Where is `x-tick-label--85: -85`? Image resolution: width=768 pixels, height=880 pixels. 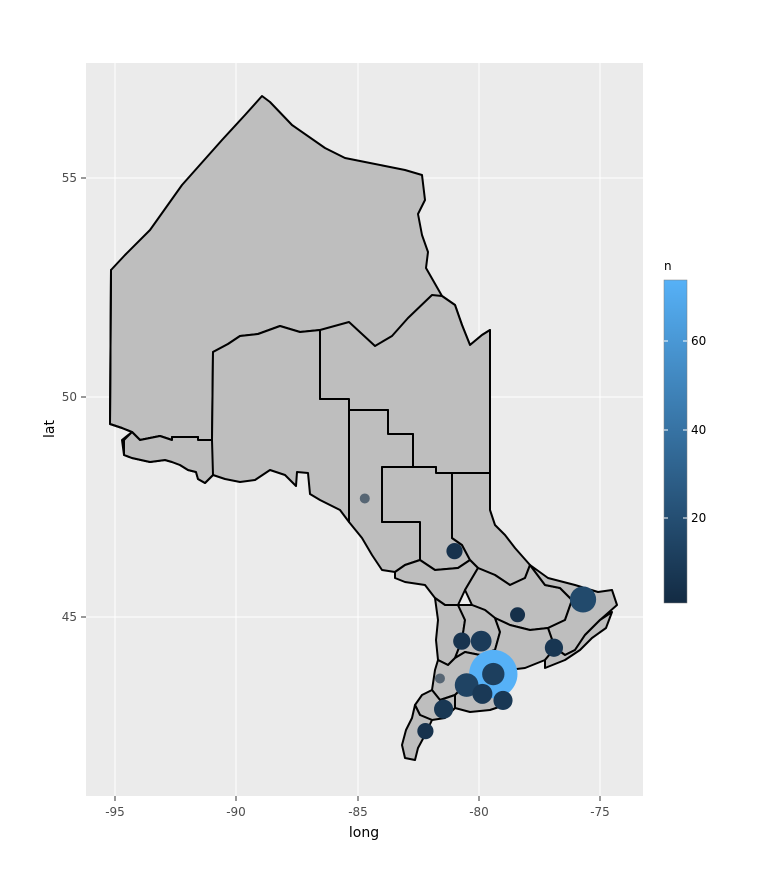
x-tick-label--85: -85 is located at coordinates (358, 812).